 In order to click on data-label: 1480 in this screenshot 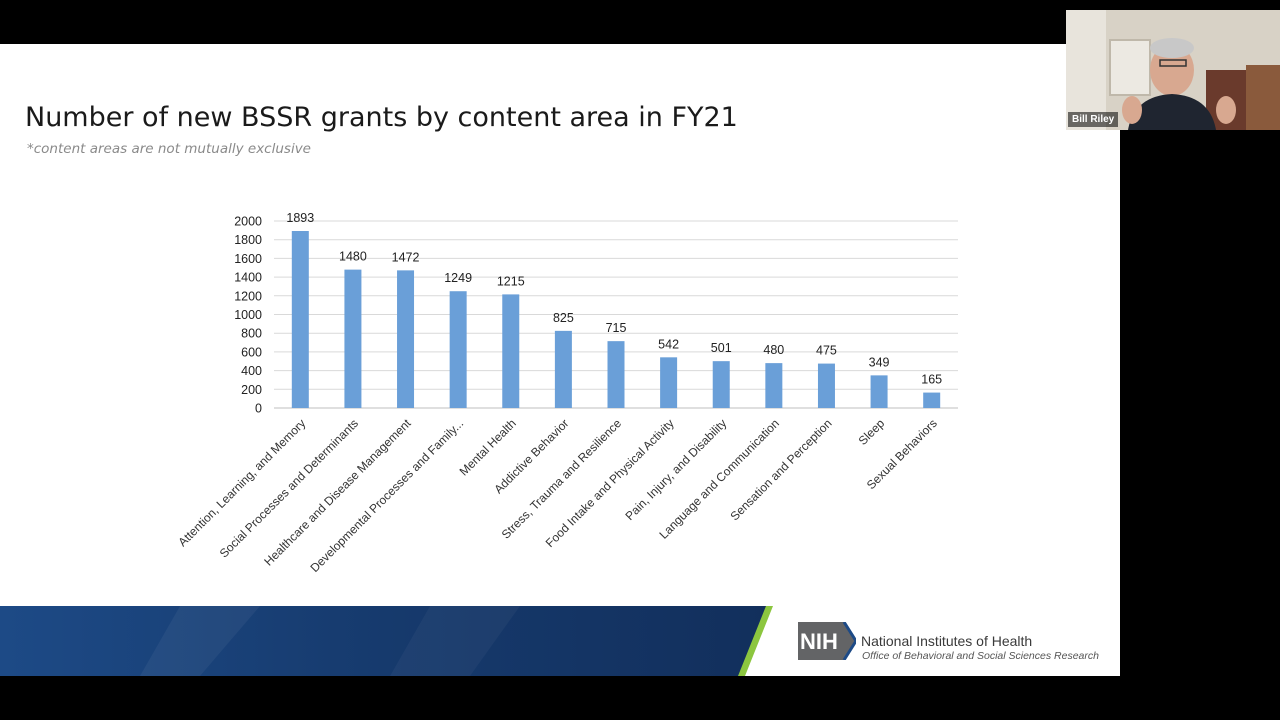, I will do `click(353, 257)`.